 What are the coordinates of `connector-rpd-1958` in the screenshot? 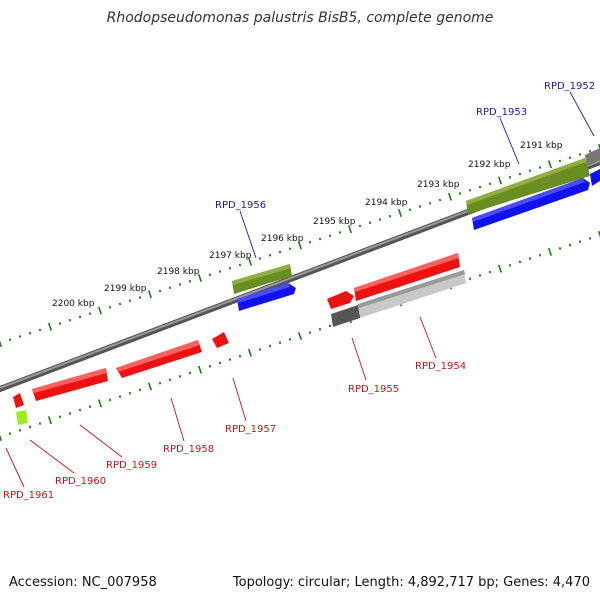 It's located at (177, 419).